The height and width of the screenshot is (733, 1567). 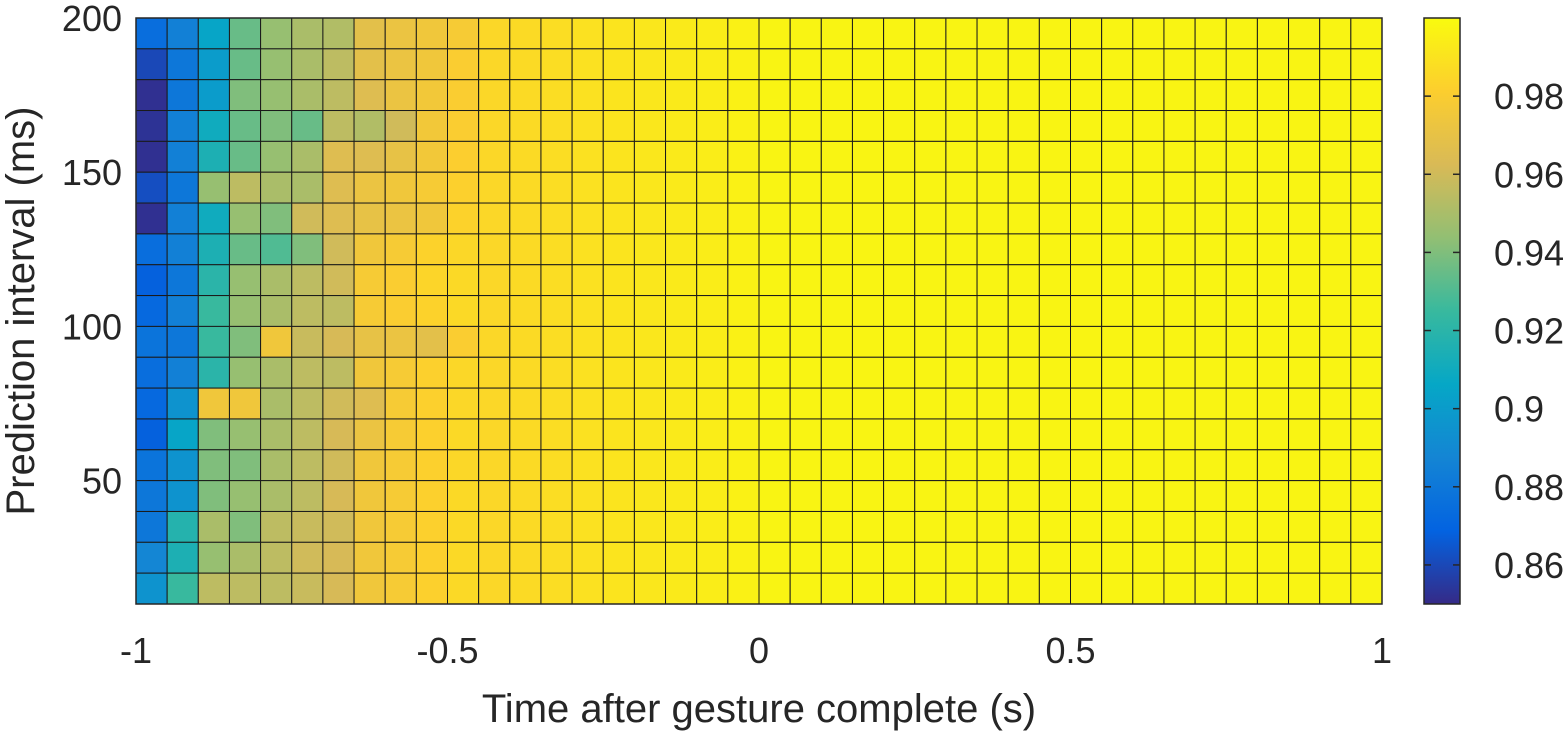 I want to click on colorbar-tick-label: 0.92, so click(x=1529, y=331).